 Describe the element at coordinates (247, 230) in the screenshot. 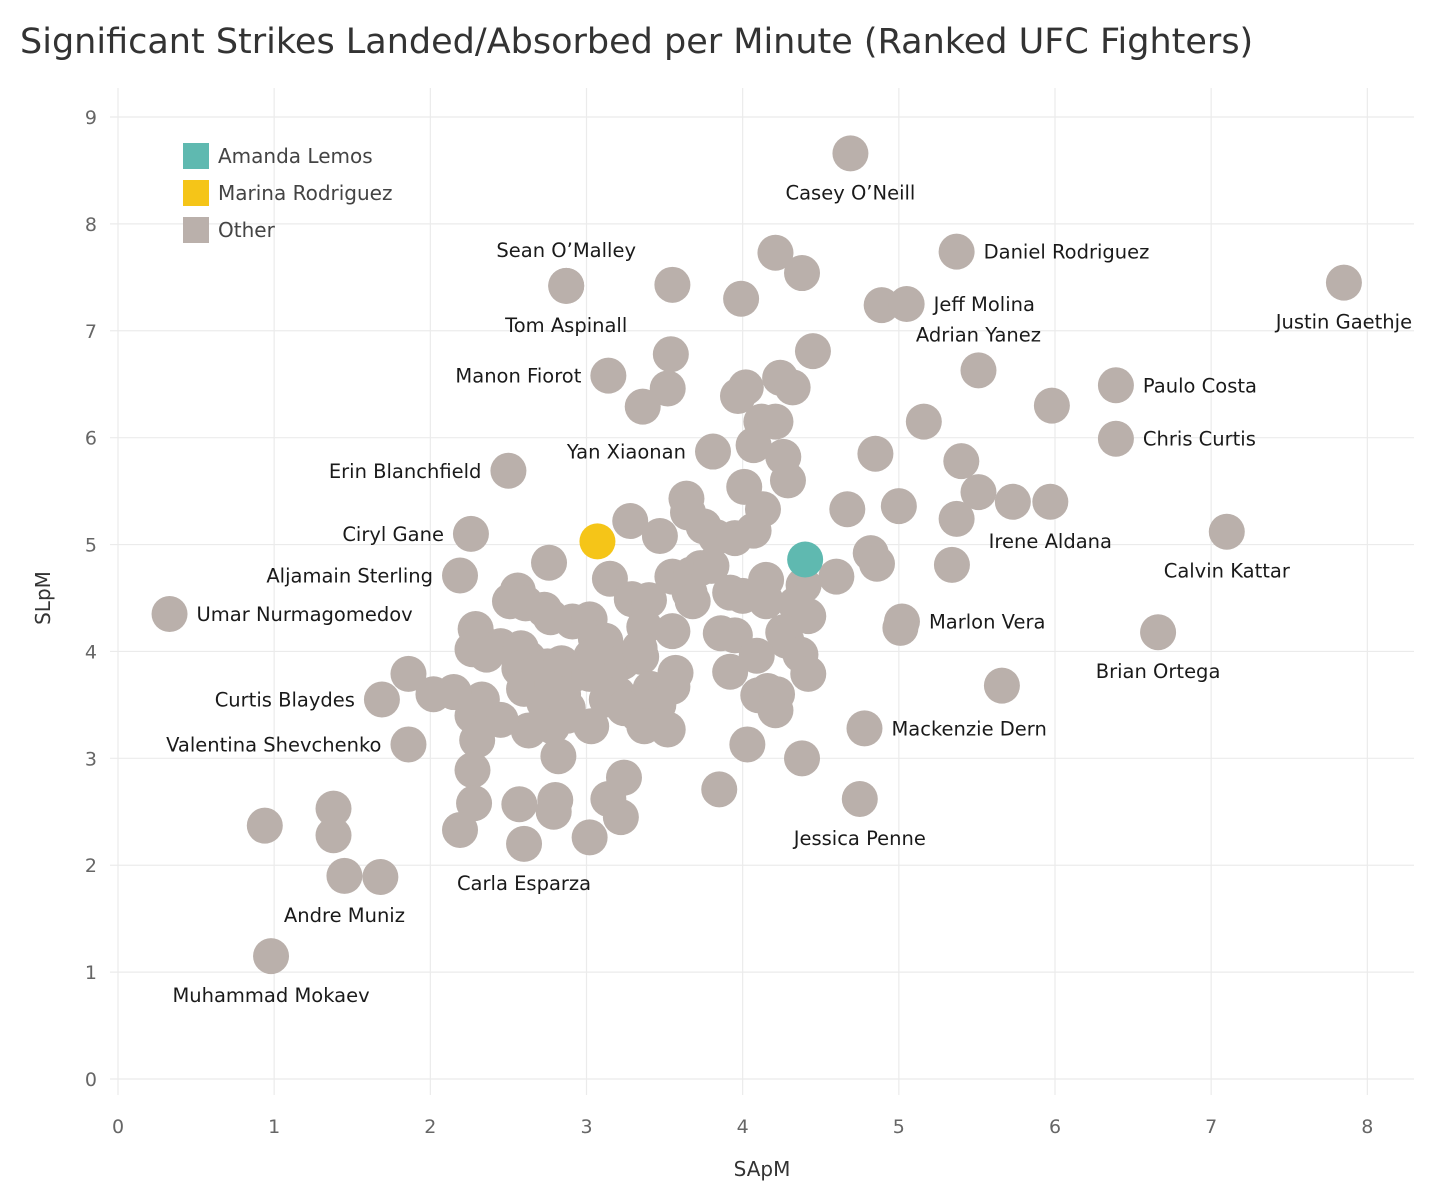

I see `legend-label: Other` at that location.